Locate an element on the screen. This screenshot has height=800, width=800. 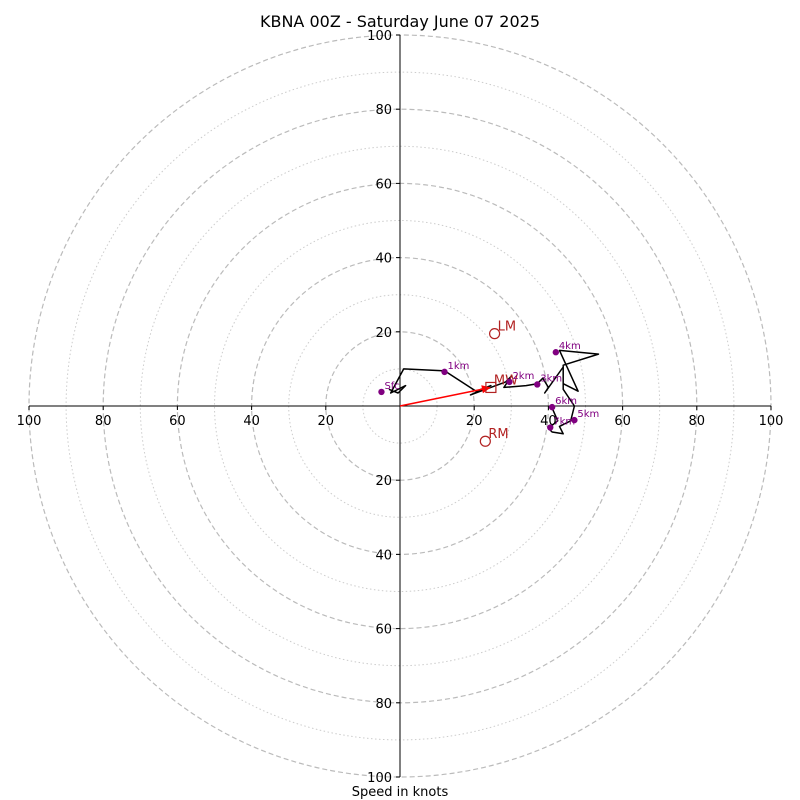
shear-vector-line is located at coordinates (442, 397).